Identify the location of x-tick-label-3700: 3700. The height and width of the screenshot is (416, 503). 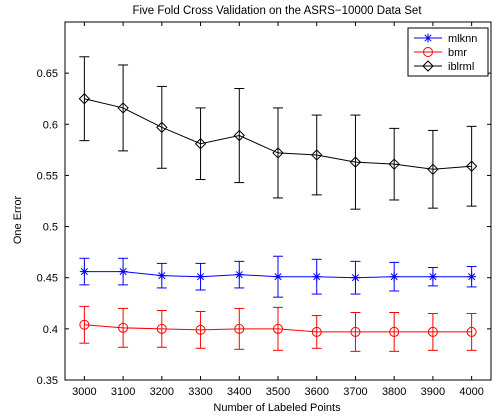
(355, 392).